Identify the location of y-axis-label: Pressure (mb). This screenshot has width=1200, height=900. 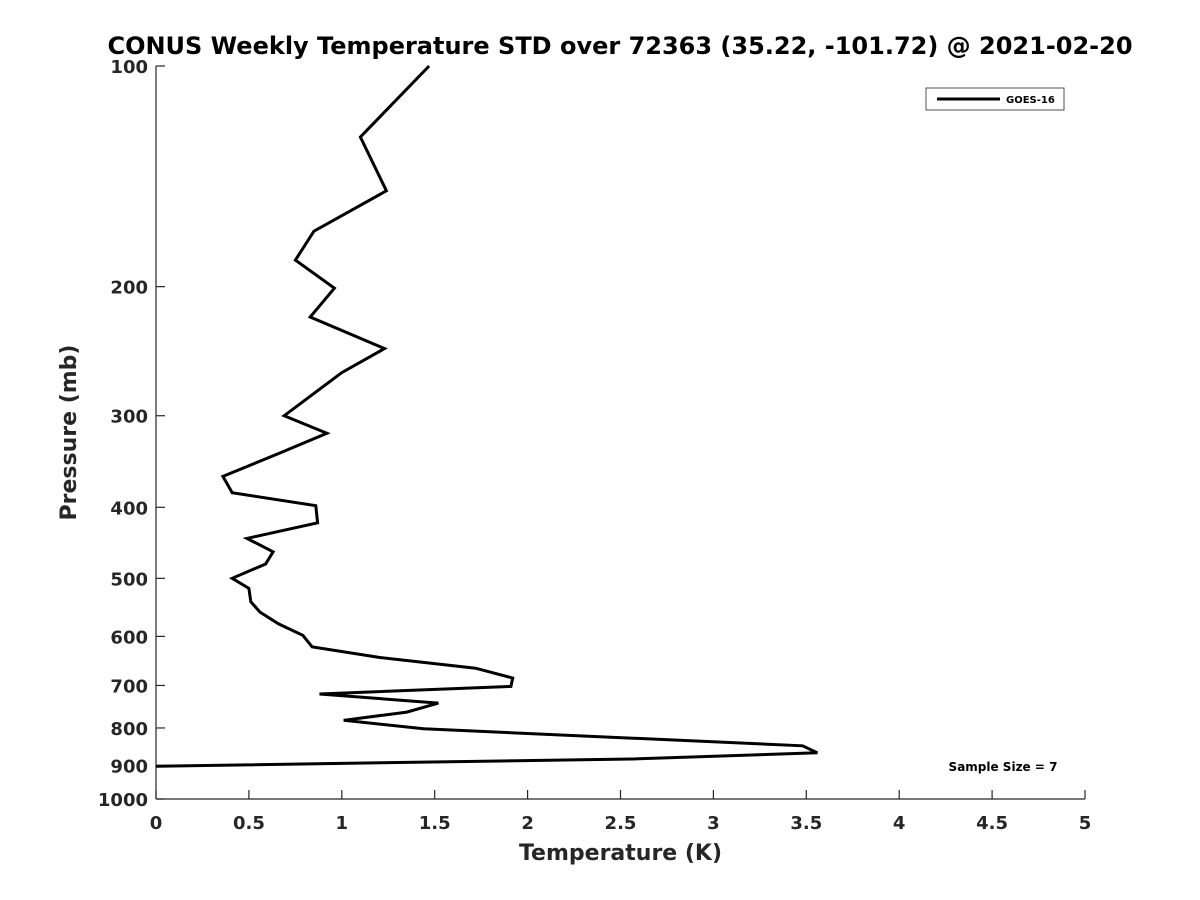
(69, 433).